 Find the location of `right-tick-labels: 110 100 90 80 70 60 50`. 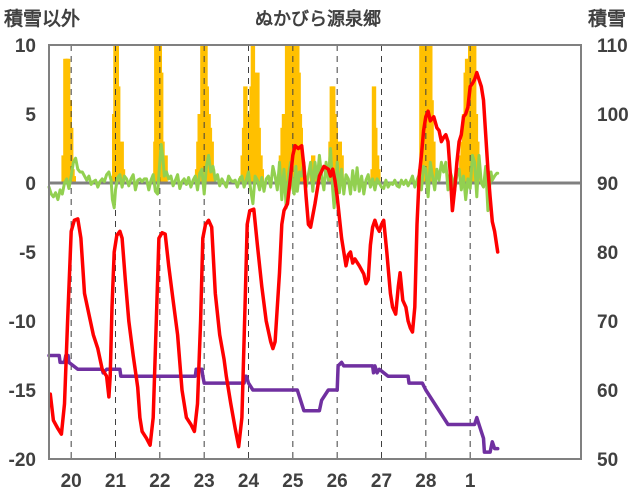

right-tick-labels: 110 100 90 80 70 60 50 is located at coordinates (613, 253).